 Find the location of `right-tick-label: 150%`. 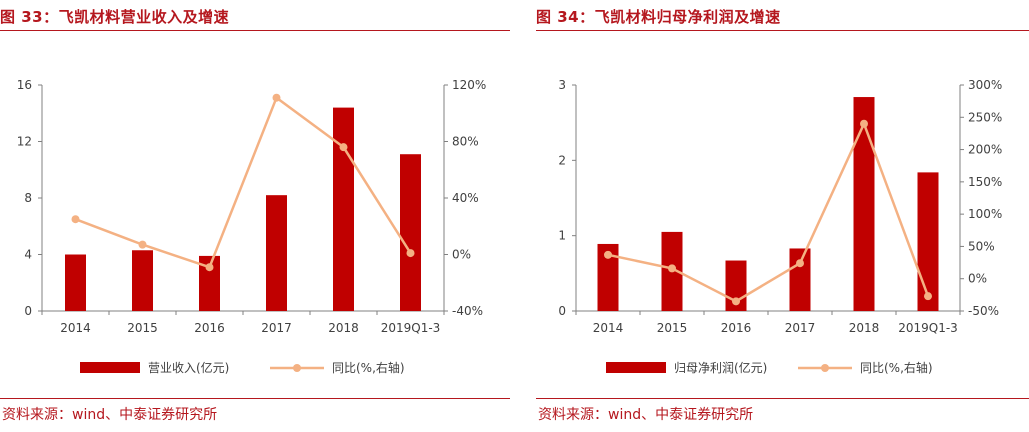

right-tick-label: 150% is located at coordinates (985, 182).